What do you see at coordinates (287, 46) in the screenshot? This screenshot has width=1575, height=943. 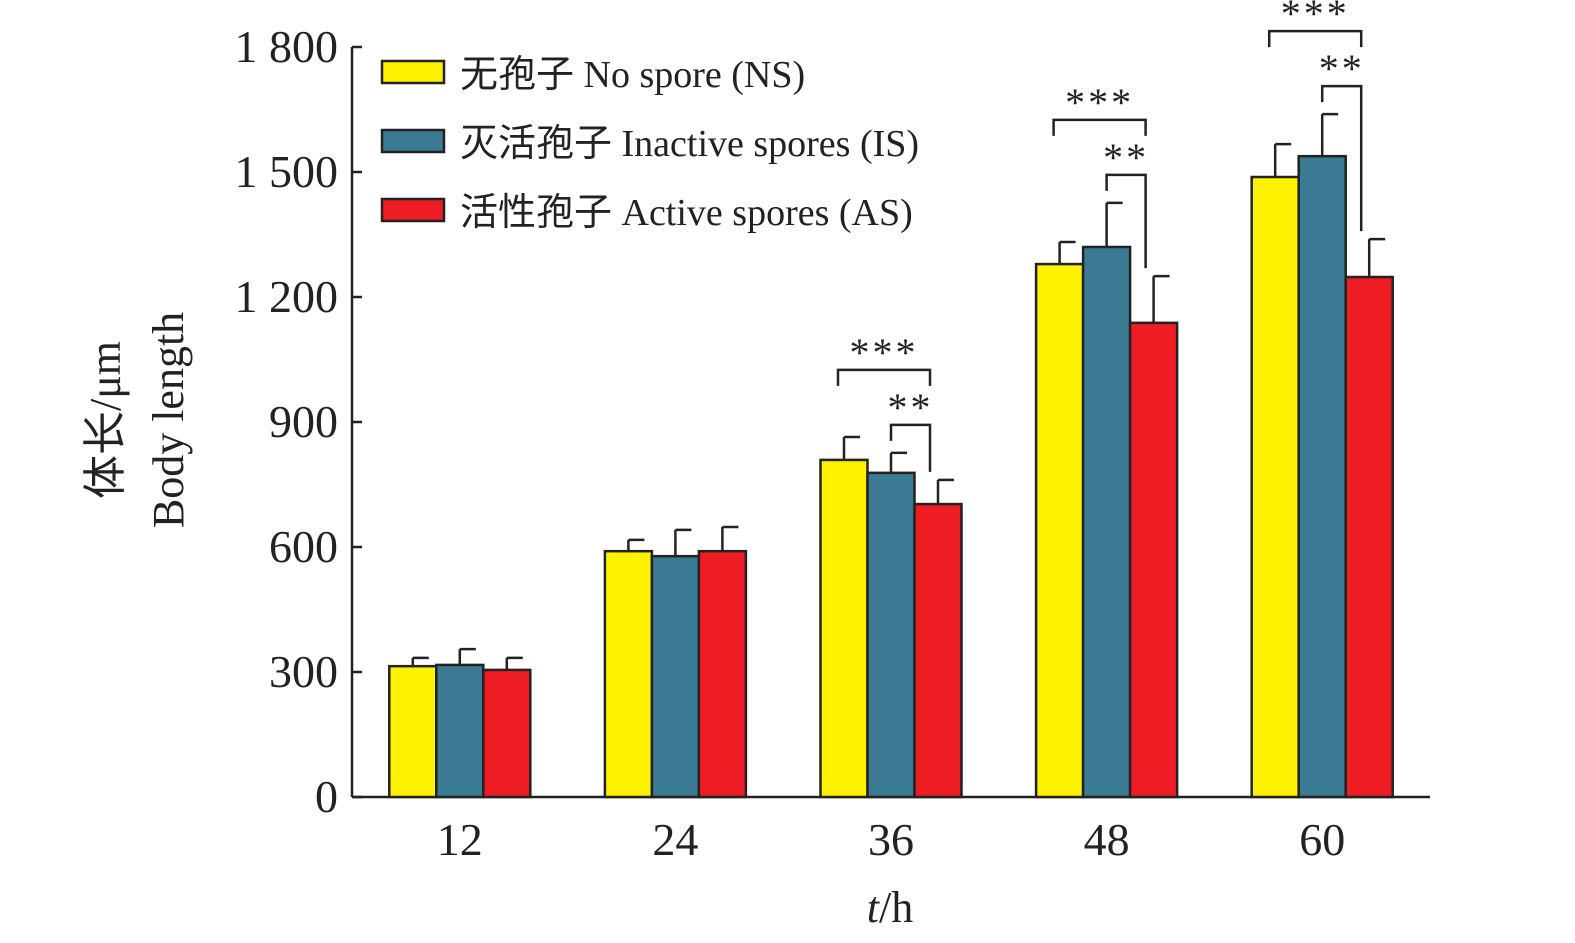 I see `y-tick-label: 1 800` at bounding box center [287, 46].